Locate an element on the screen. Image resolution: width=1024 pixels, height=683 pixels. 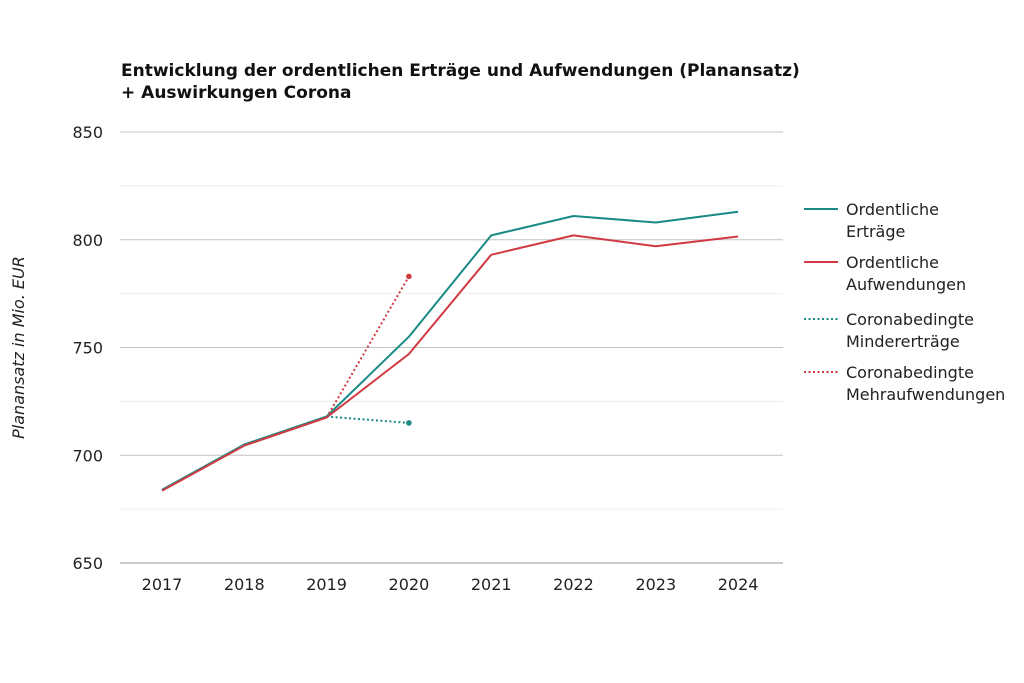
x-tick-label: 2018 is located at coordinates (244, 584).